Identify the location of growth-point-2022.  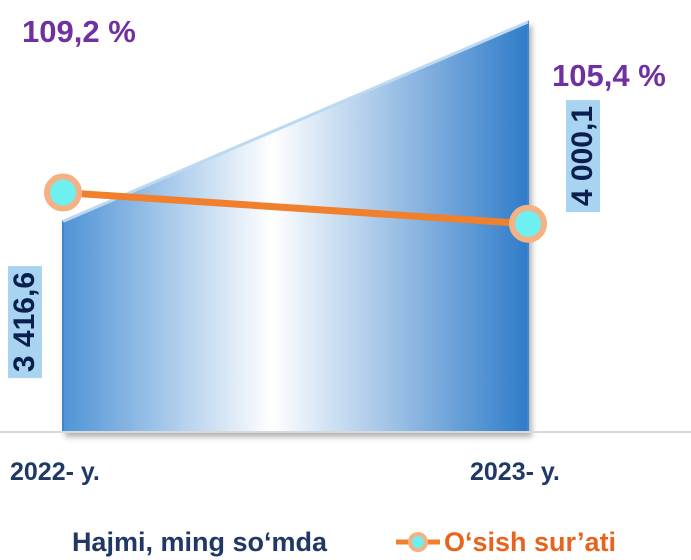
(63, 192).